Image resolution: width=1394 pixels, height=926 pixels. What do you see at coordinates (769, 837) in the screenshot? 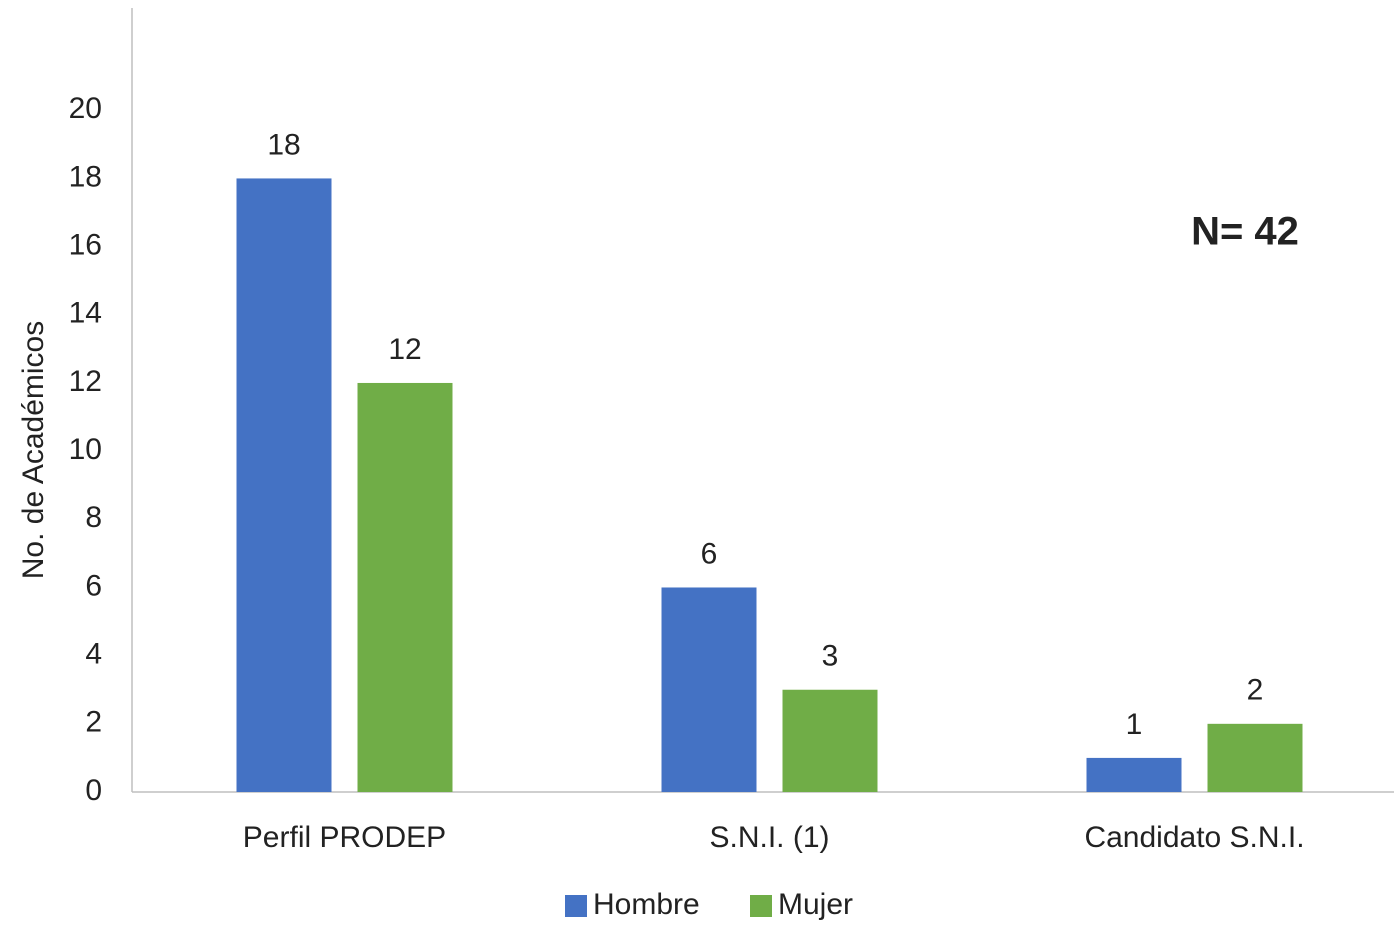
I see `x-tick-label: S.N.I. (1)` at bounding box center [769, 837].